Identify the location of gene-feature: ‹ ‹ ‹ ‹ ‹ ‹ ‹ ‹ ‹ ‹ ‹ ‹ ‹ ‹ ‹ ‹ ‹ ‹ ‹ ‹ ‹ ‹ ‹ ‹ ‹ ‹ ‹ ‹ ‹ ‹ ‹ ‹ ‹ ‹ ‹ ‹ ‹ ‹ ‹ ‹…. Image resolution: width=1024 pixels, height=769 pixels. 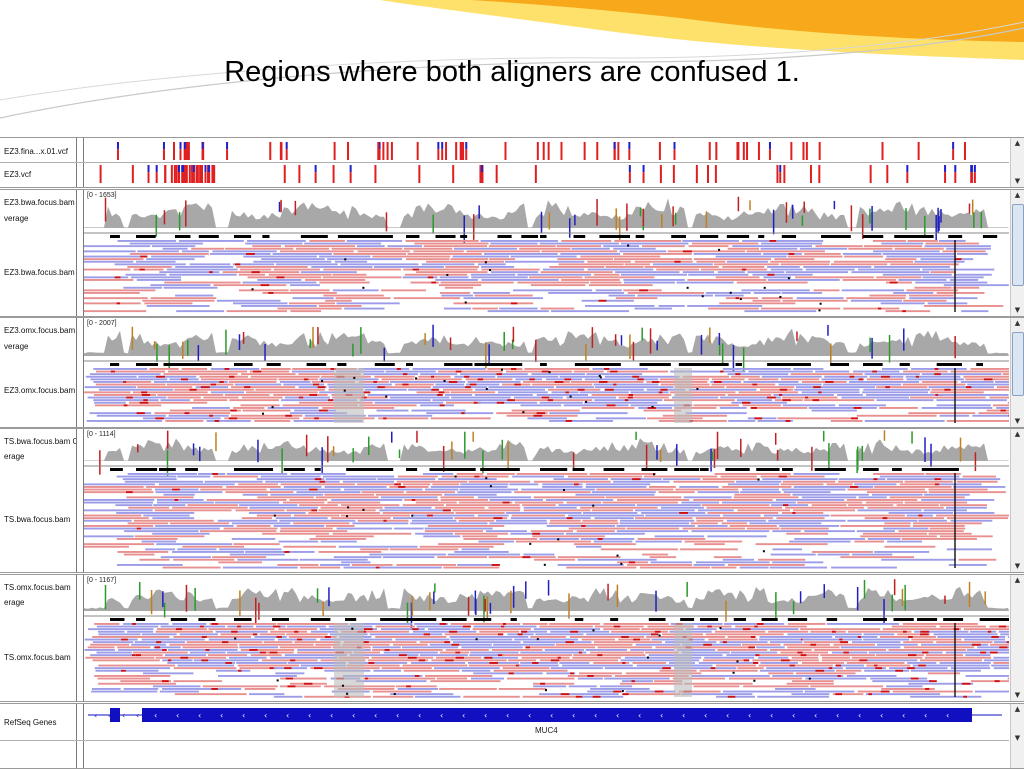
(546, 736).